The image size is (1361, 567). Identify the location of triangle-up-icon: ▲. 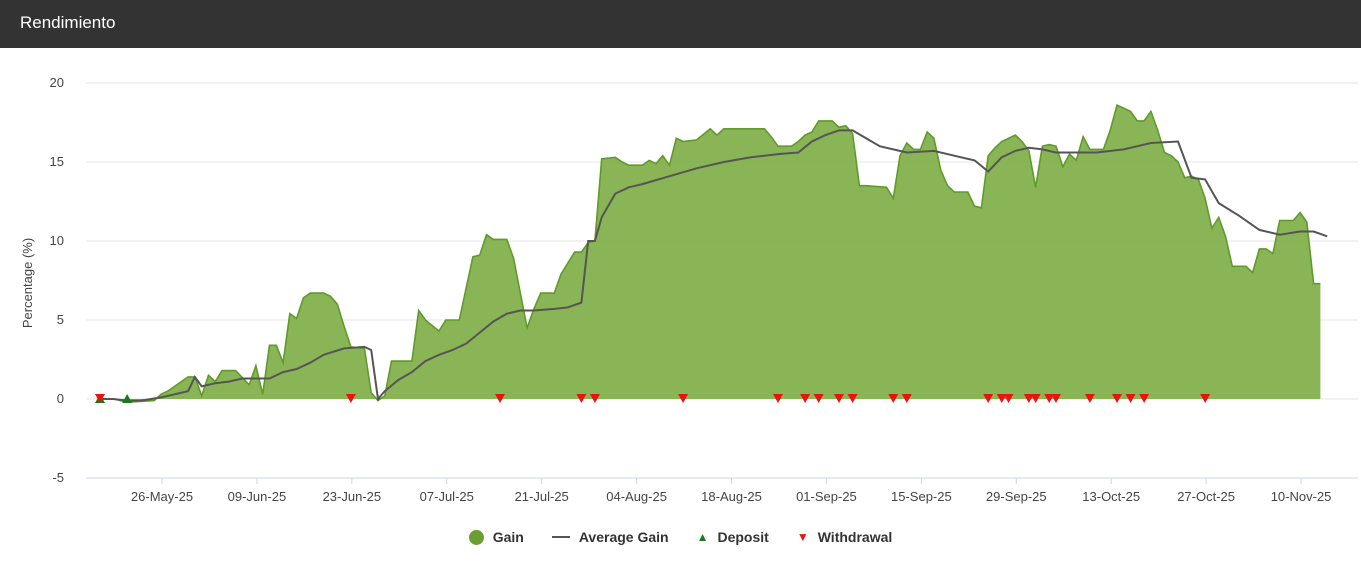
(702, 537).